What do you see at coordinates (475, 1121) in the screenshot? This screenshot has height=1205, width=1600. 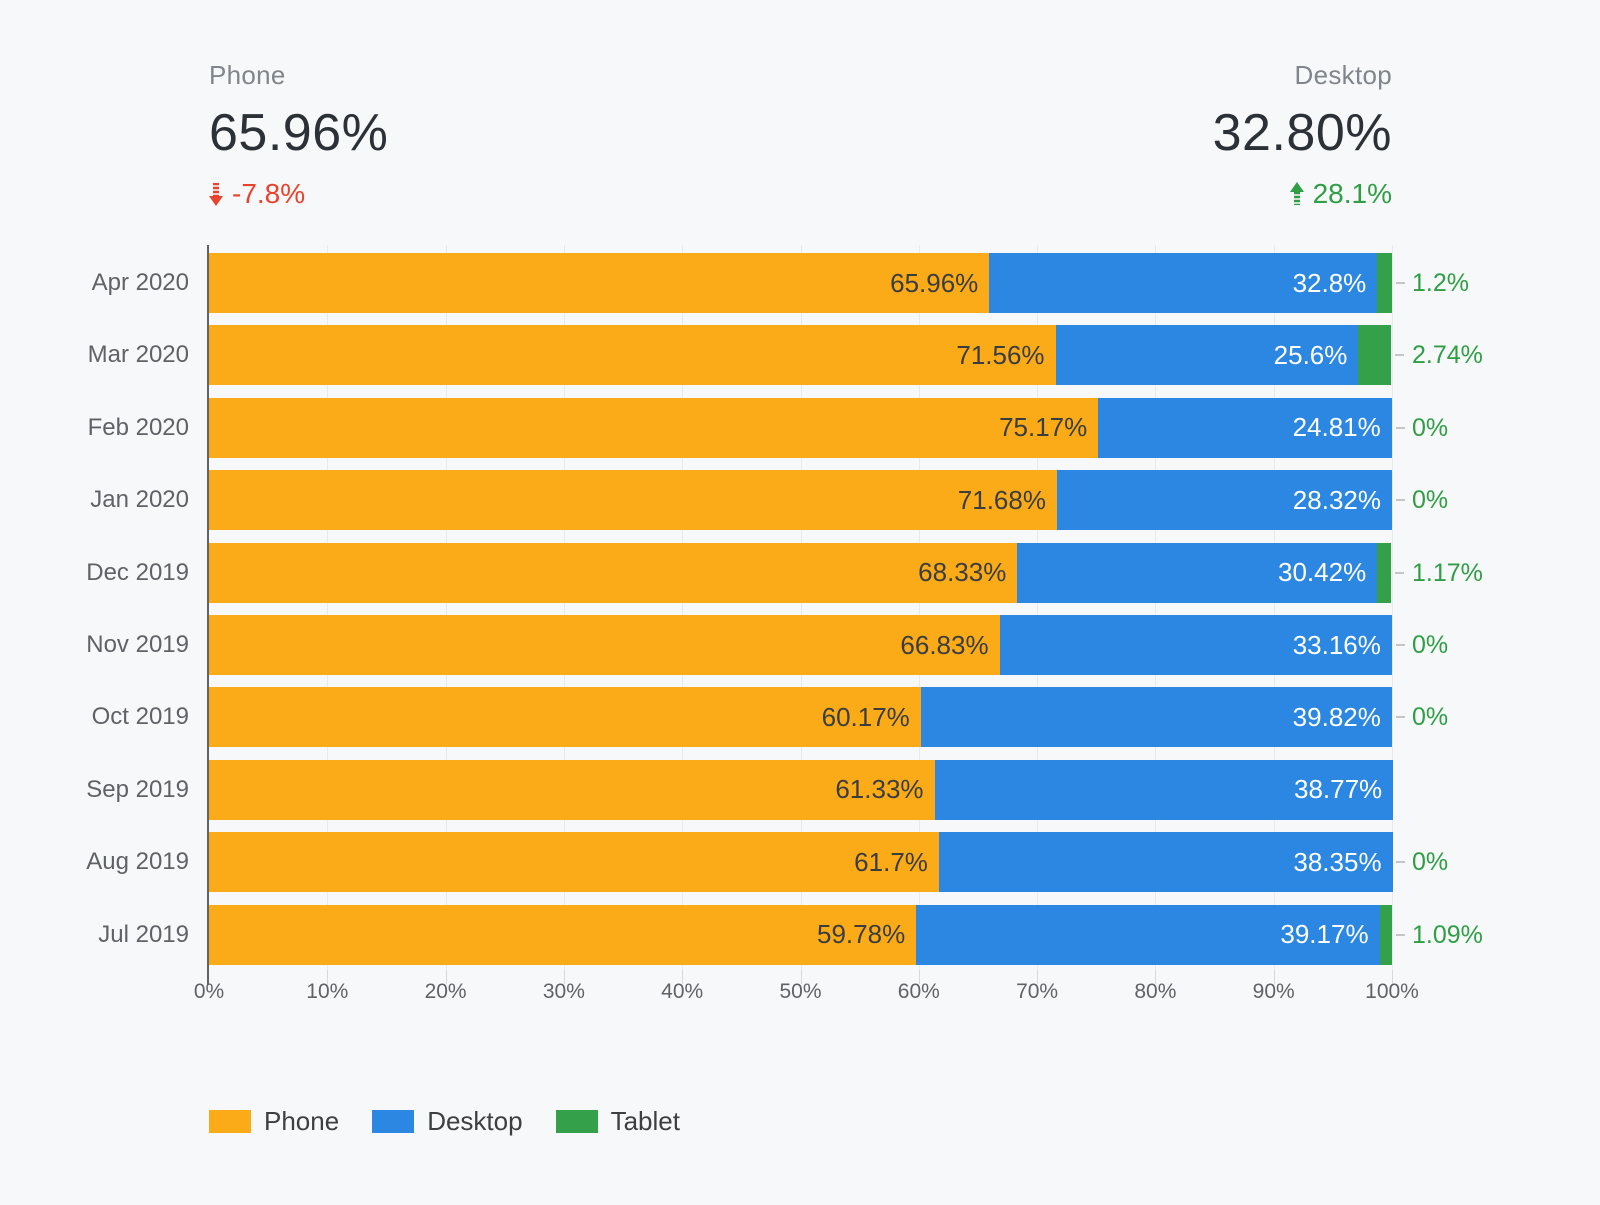 I see `legend-label: Desktop` at bounding box center [475, 1121].